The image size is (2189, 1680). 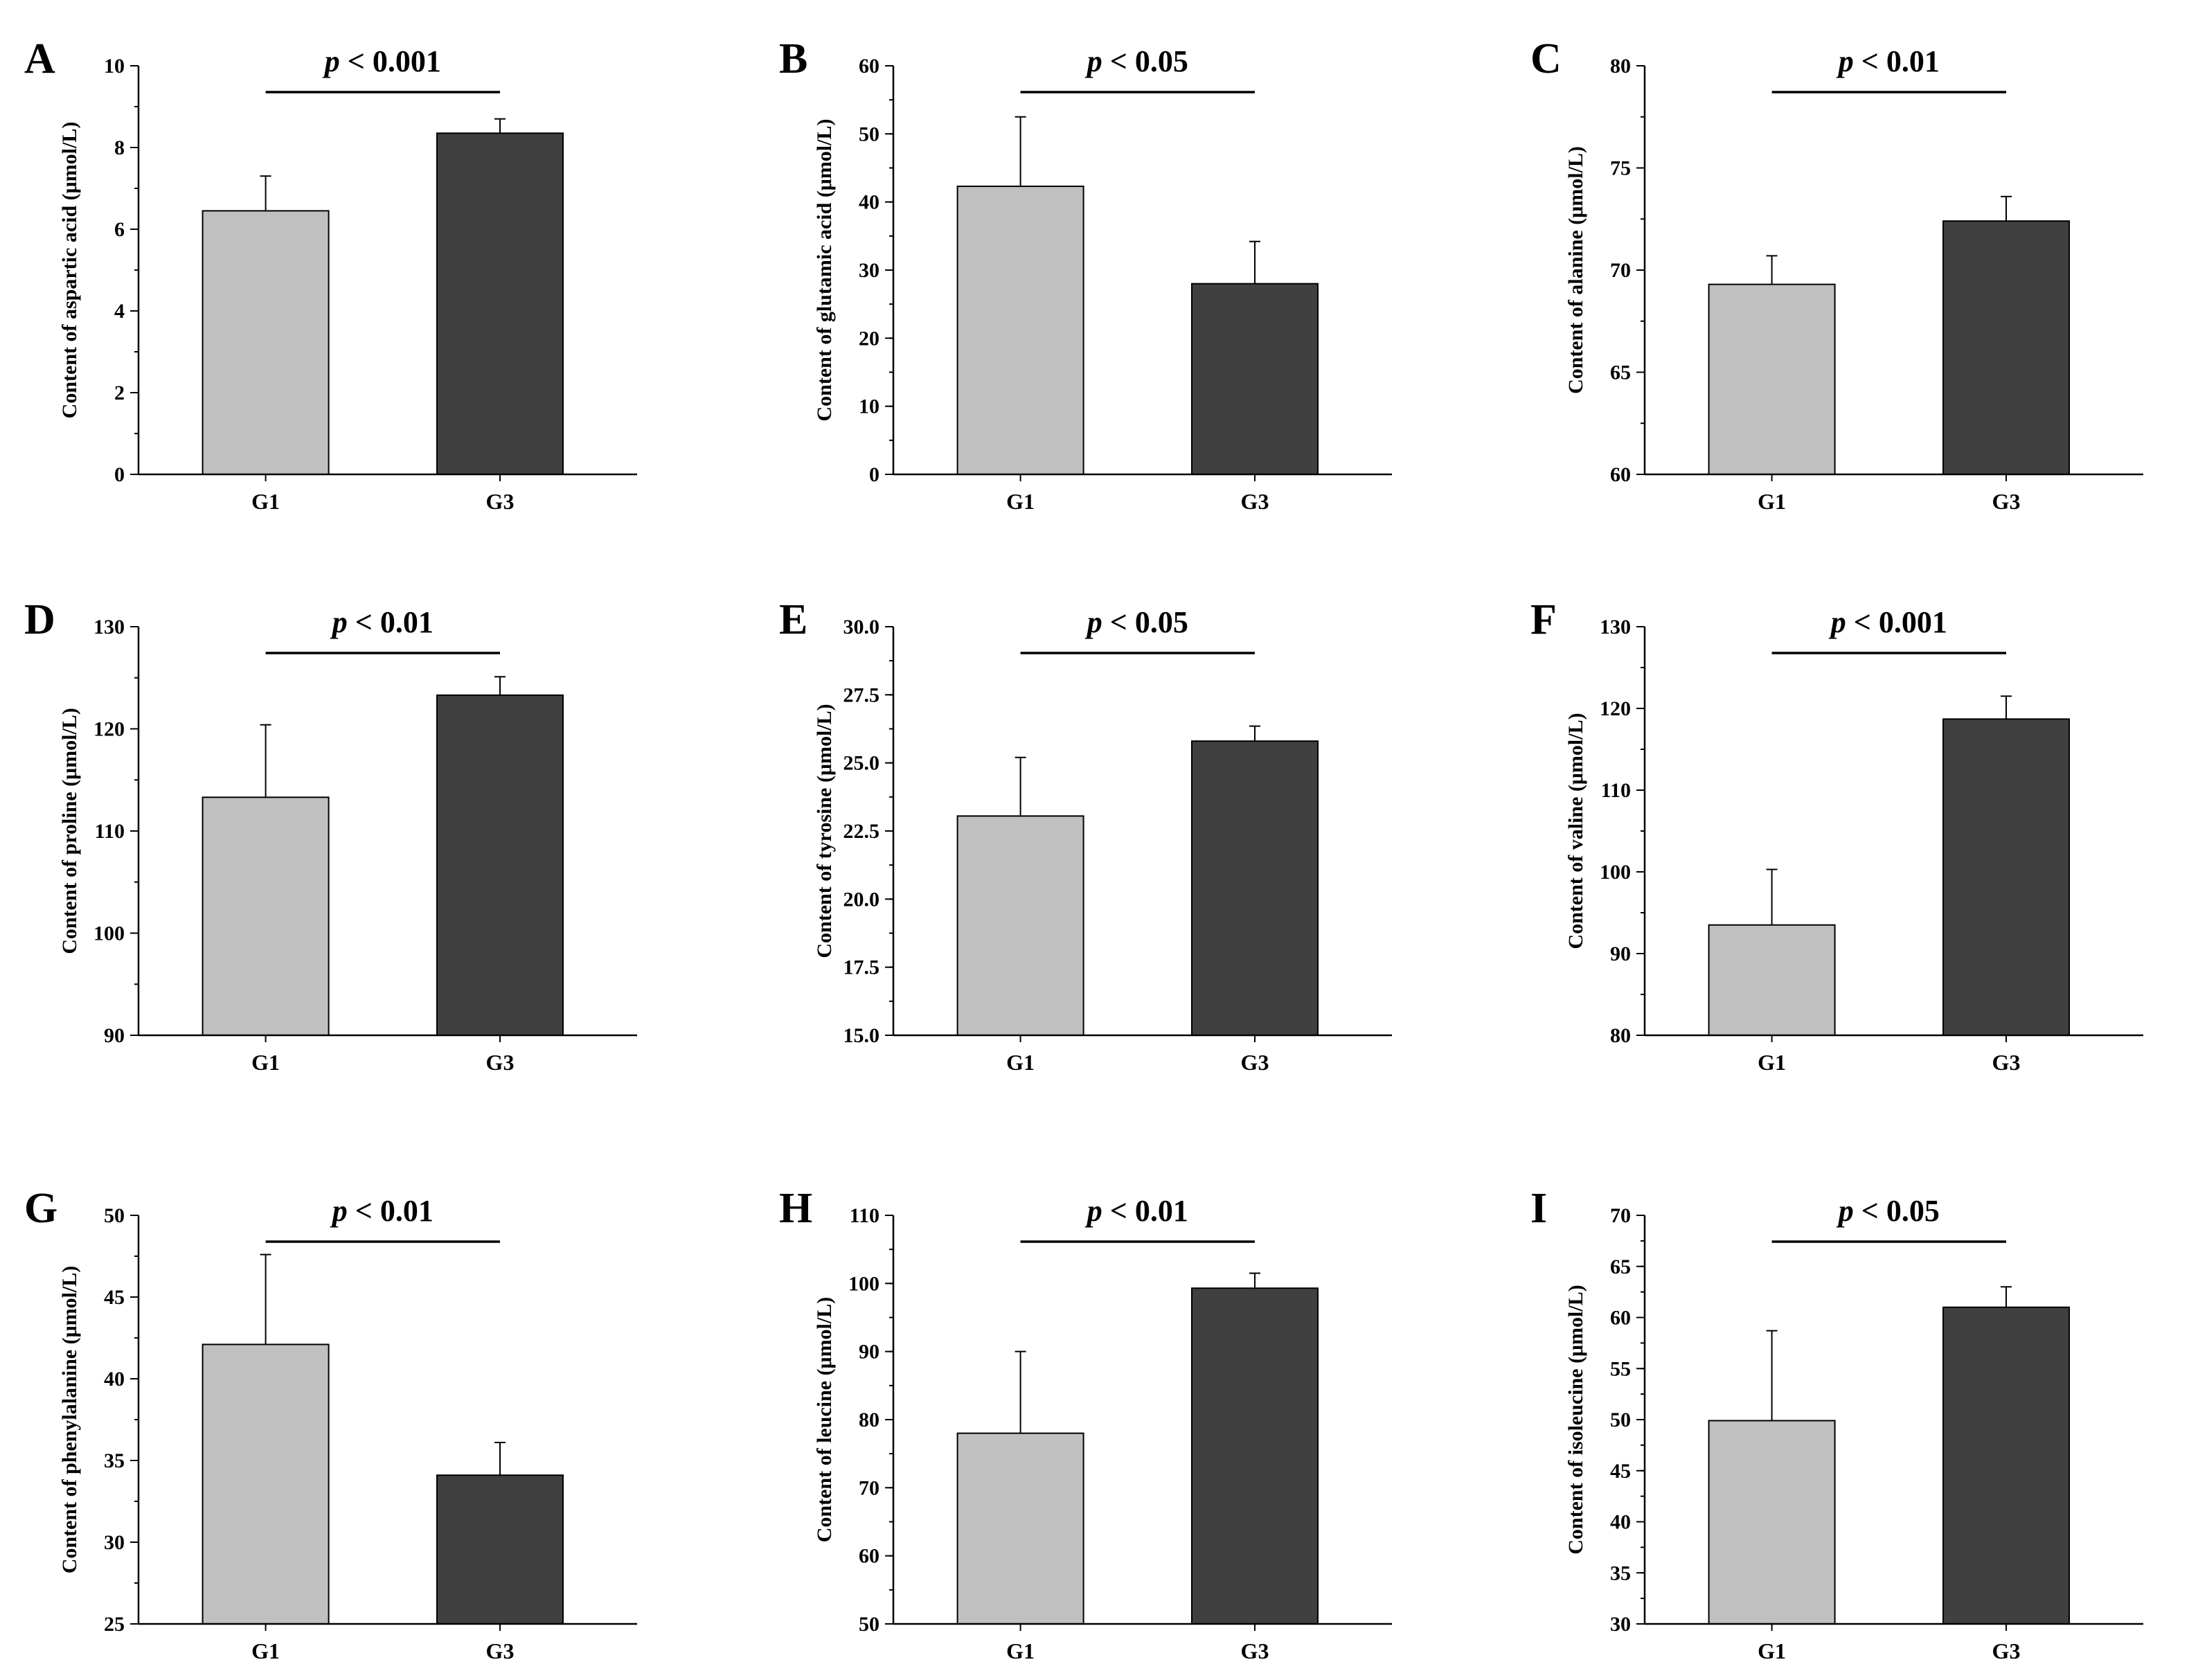 What do you see at coordinates (1543, 619) in the screenshot?
I see `panel-f-letter: F` at bounding box center [1543, 619].